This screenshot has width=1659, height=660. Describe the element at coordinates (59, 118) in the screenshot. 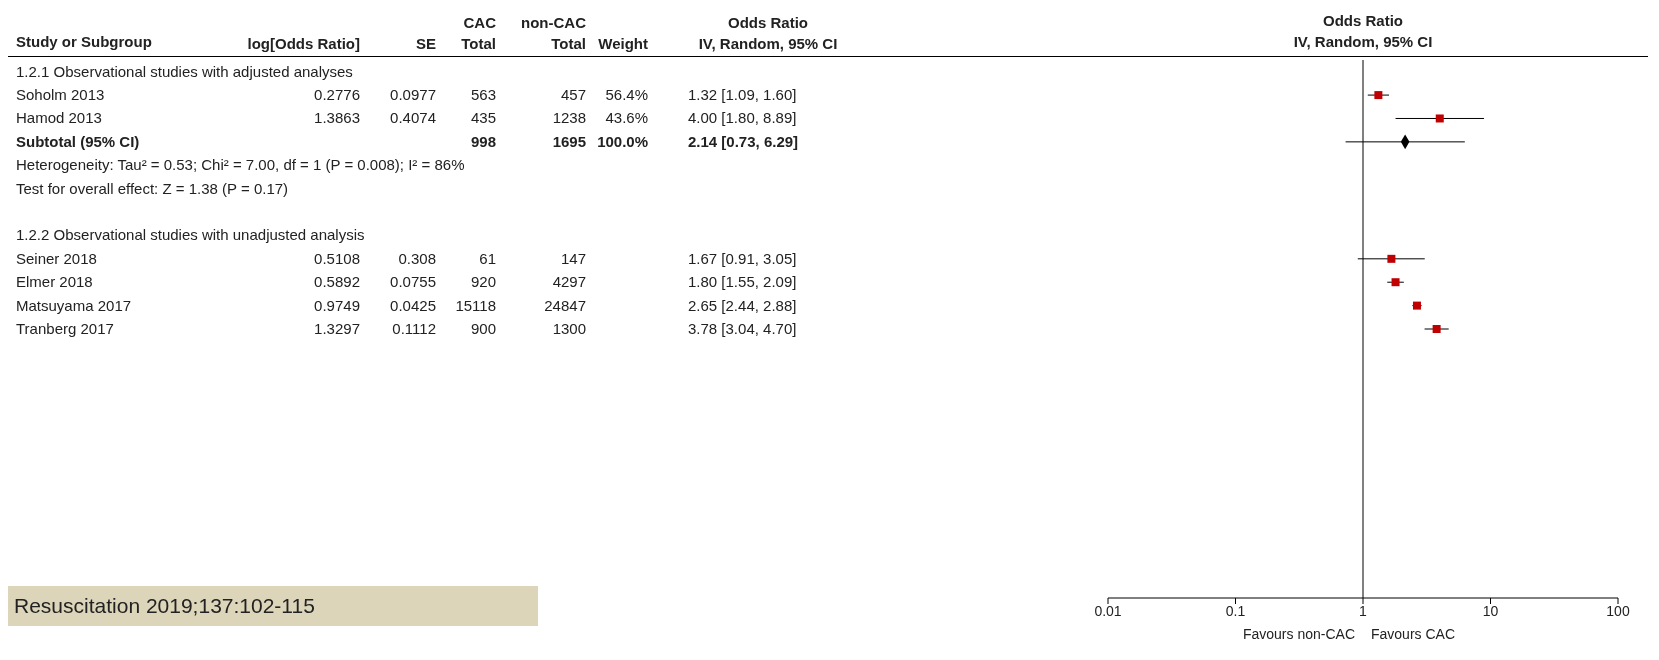

I see `category-label: Hamod 2013` at that location.